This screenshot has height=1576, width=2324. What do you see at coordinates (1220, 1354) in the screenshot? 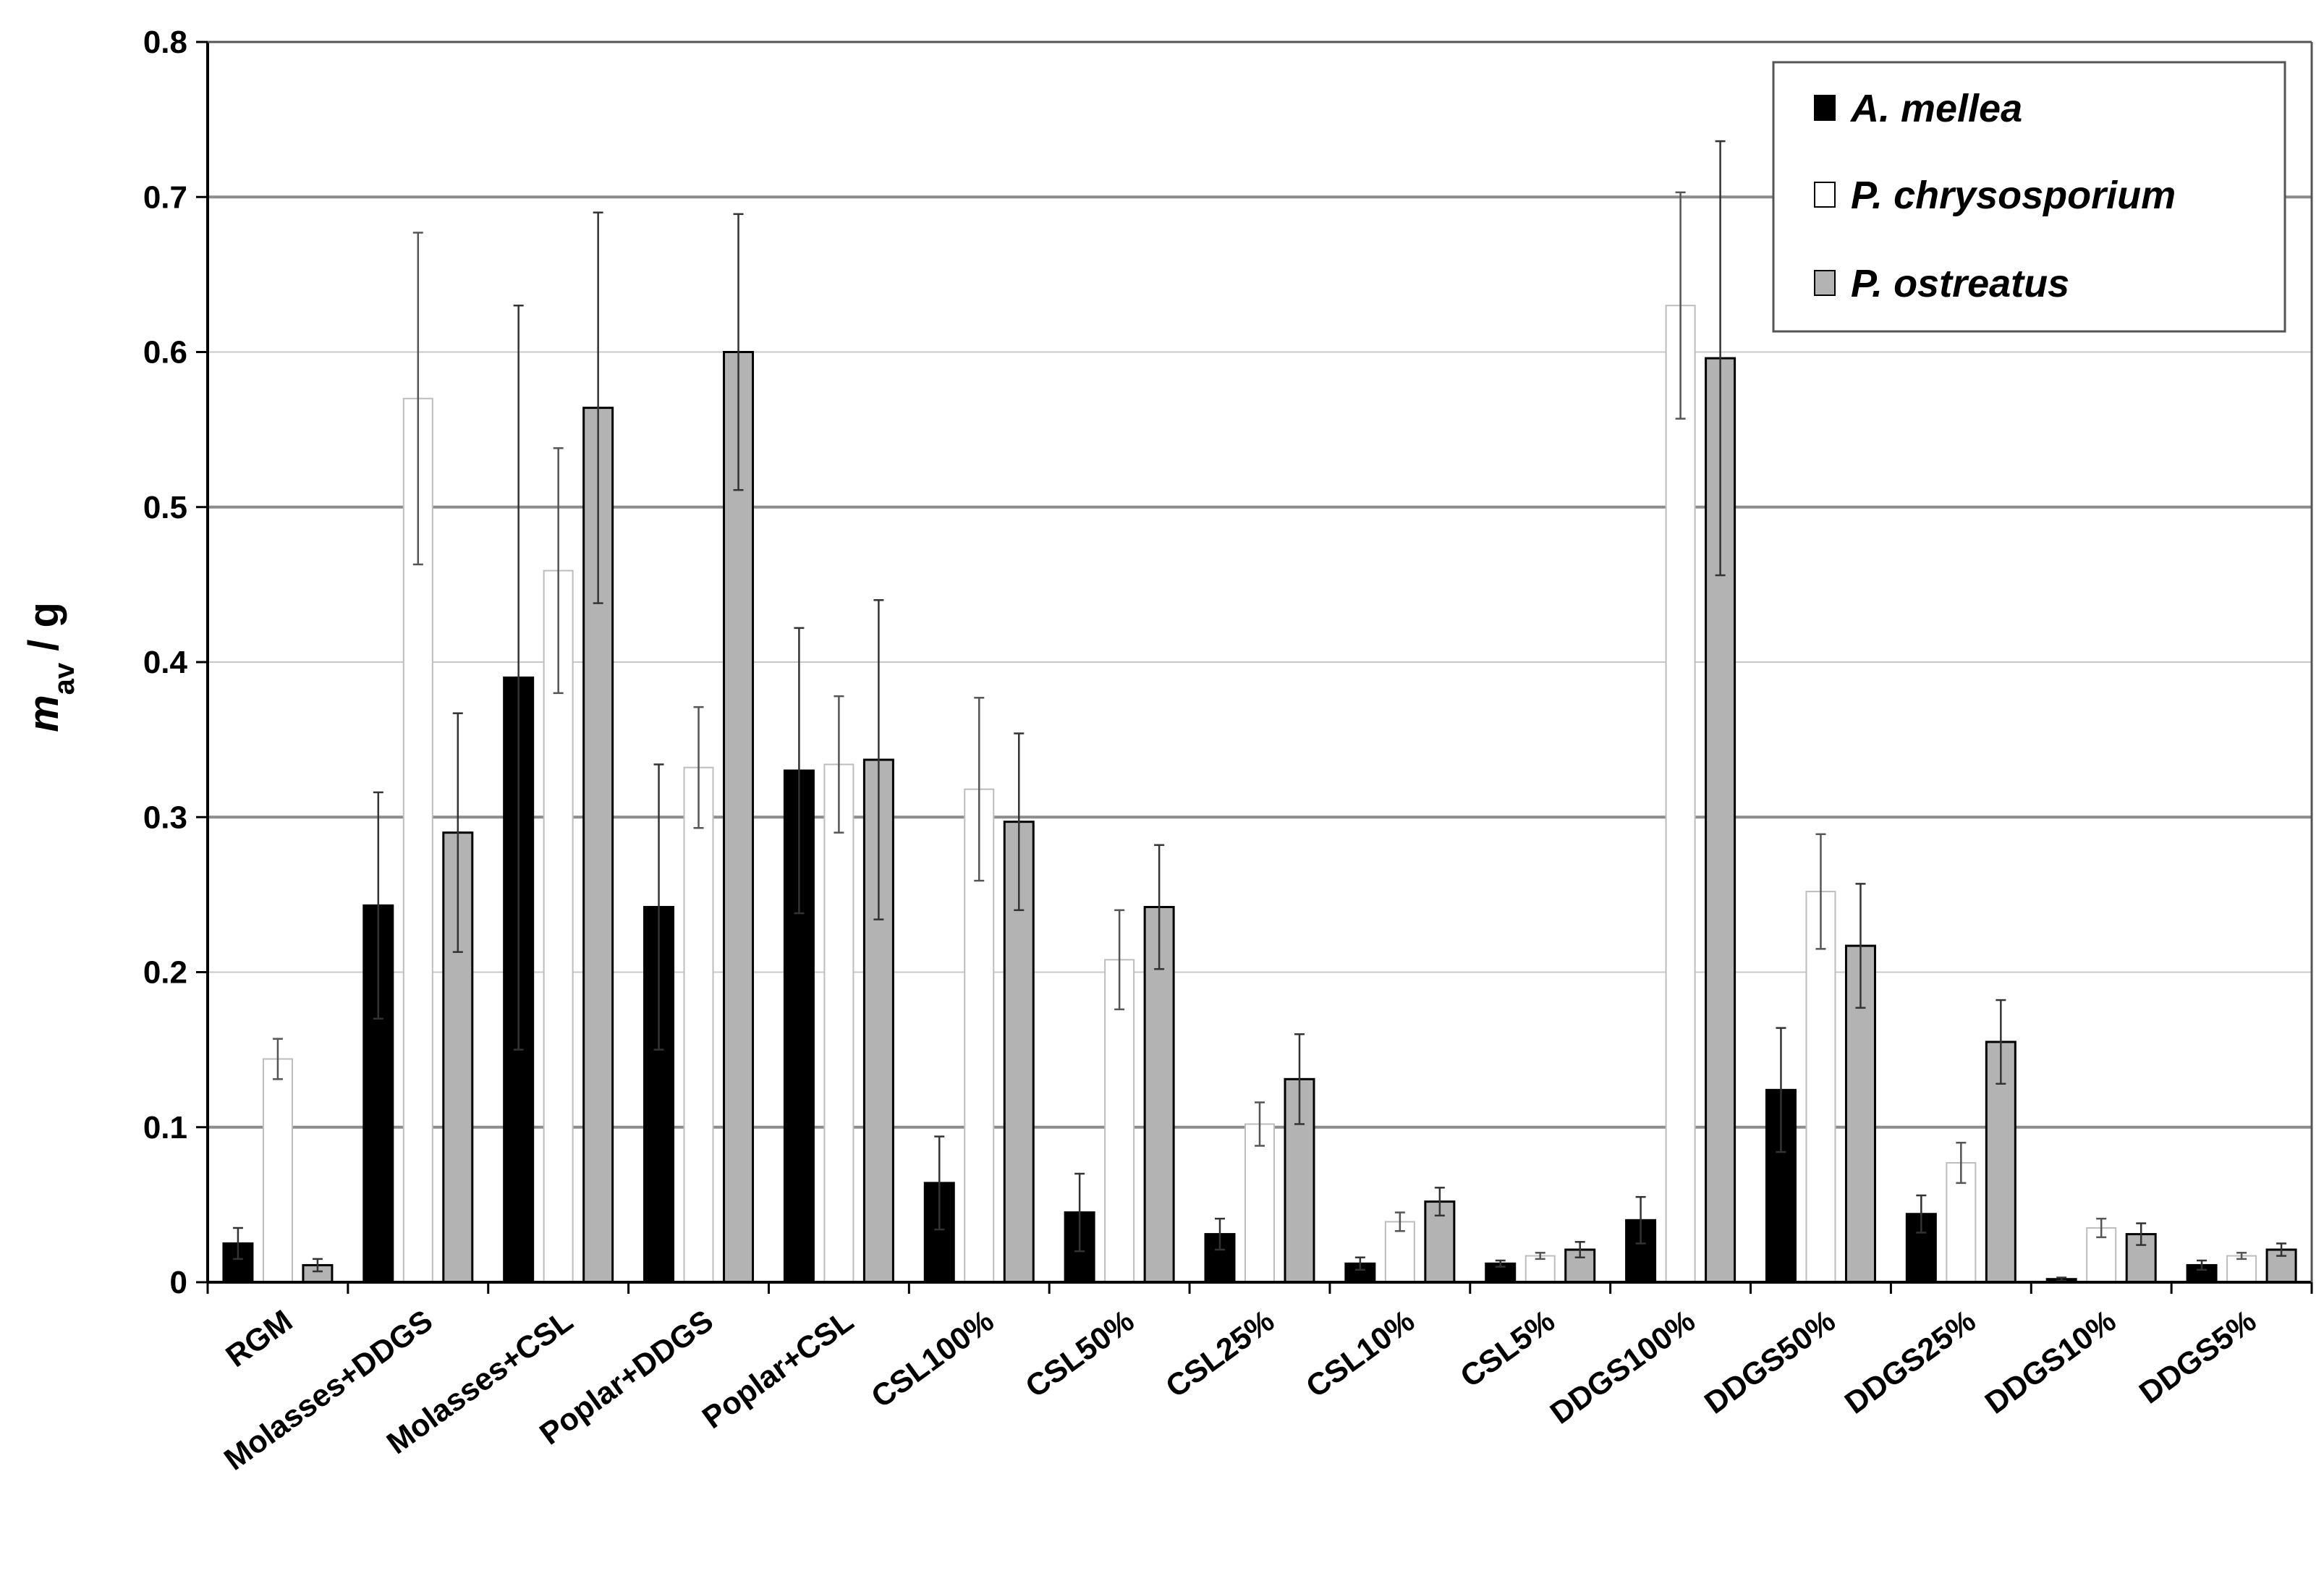
I see `x-category-label: CSL25%` at bounding box center [1220, 1354].